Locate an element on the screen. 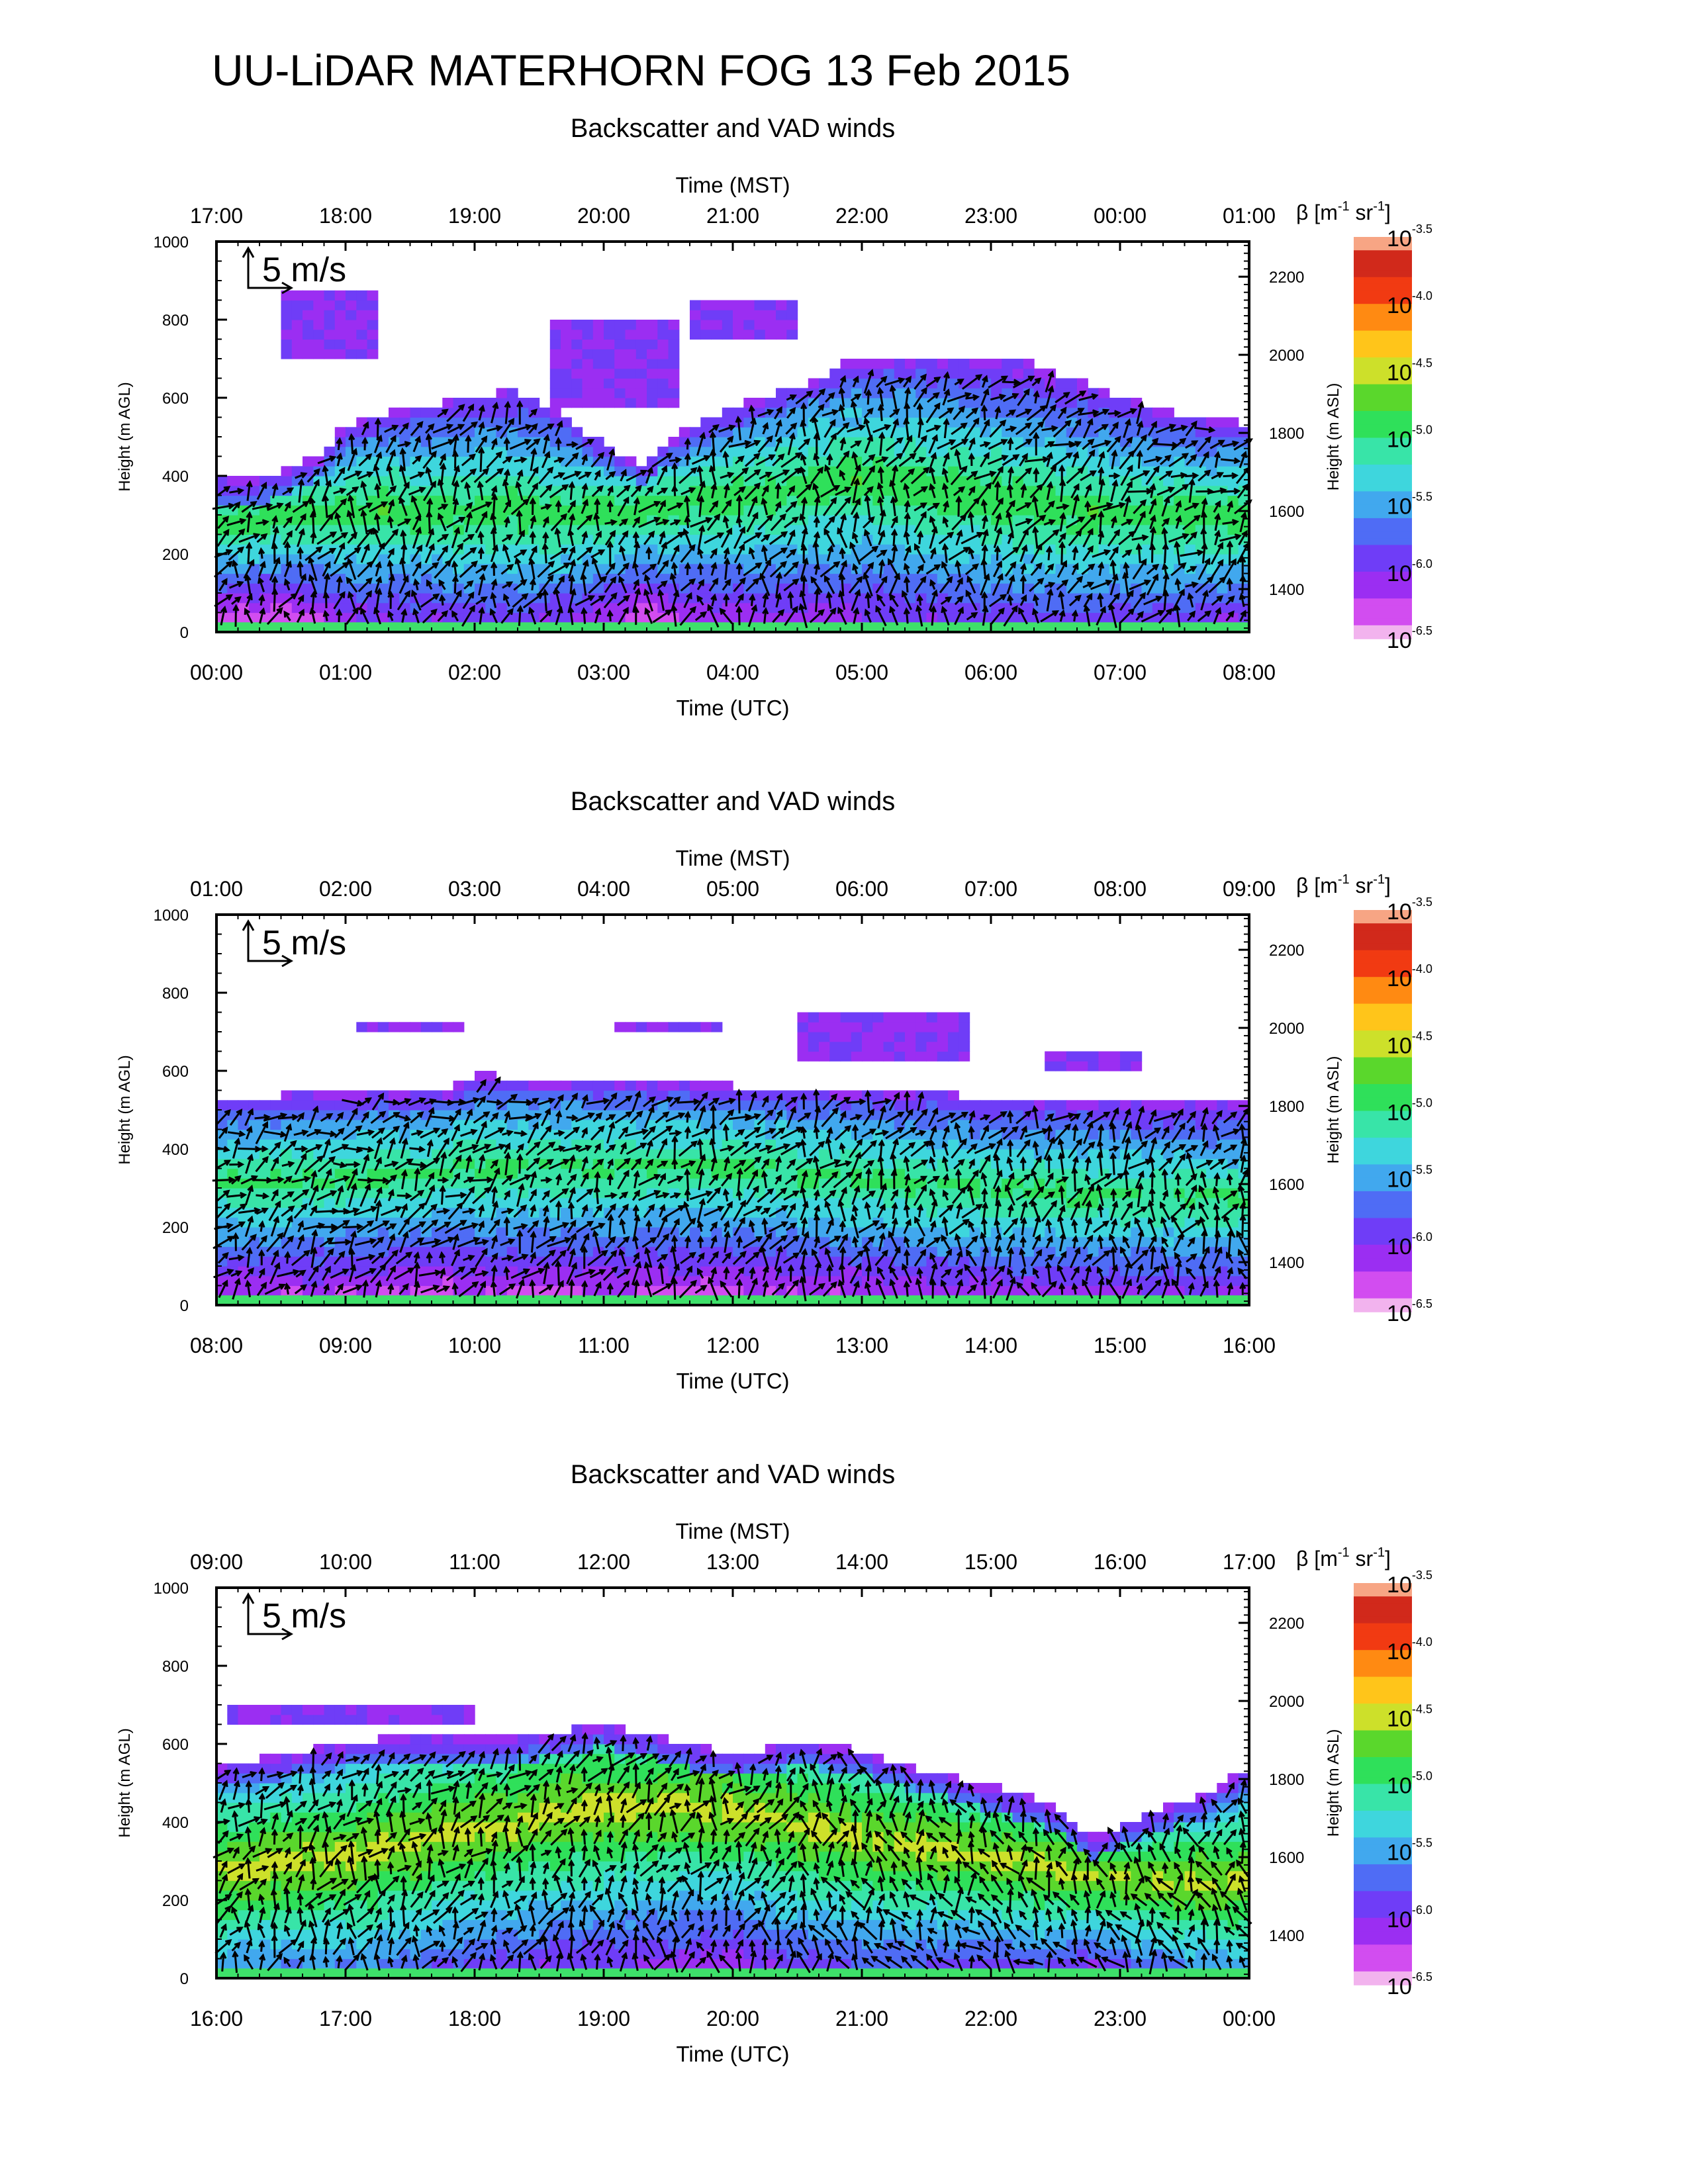  x2-tick-label: 19:00 is located at coordinates (474, 216).